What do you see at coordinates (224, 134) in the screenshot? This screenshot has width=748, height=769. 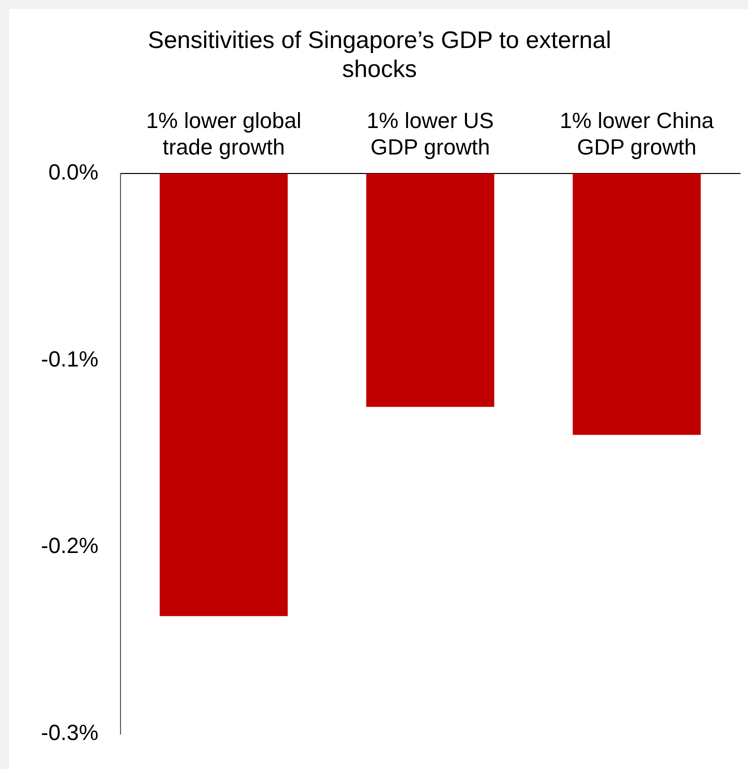 I see `x-tick-label: 1% lower global trade growth` at bounding box center [224, 134].